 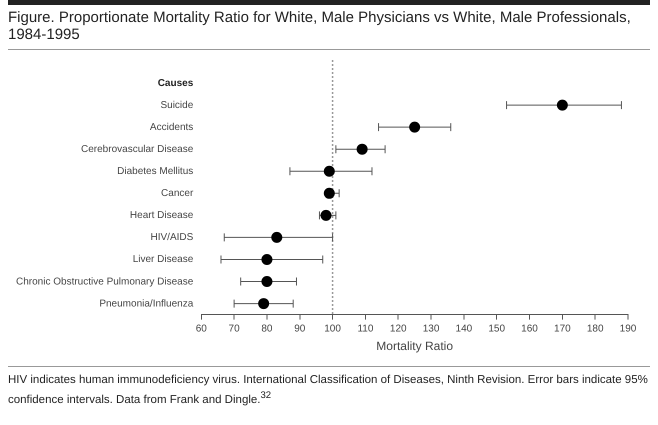 What do you see at coordinates (172, 238) in the screenshot?
I see `y-tick-label: HIV/AIDS` at bounding box center [172, 238].